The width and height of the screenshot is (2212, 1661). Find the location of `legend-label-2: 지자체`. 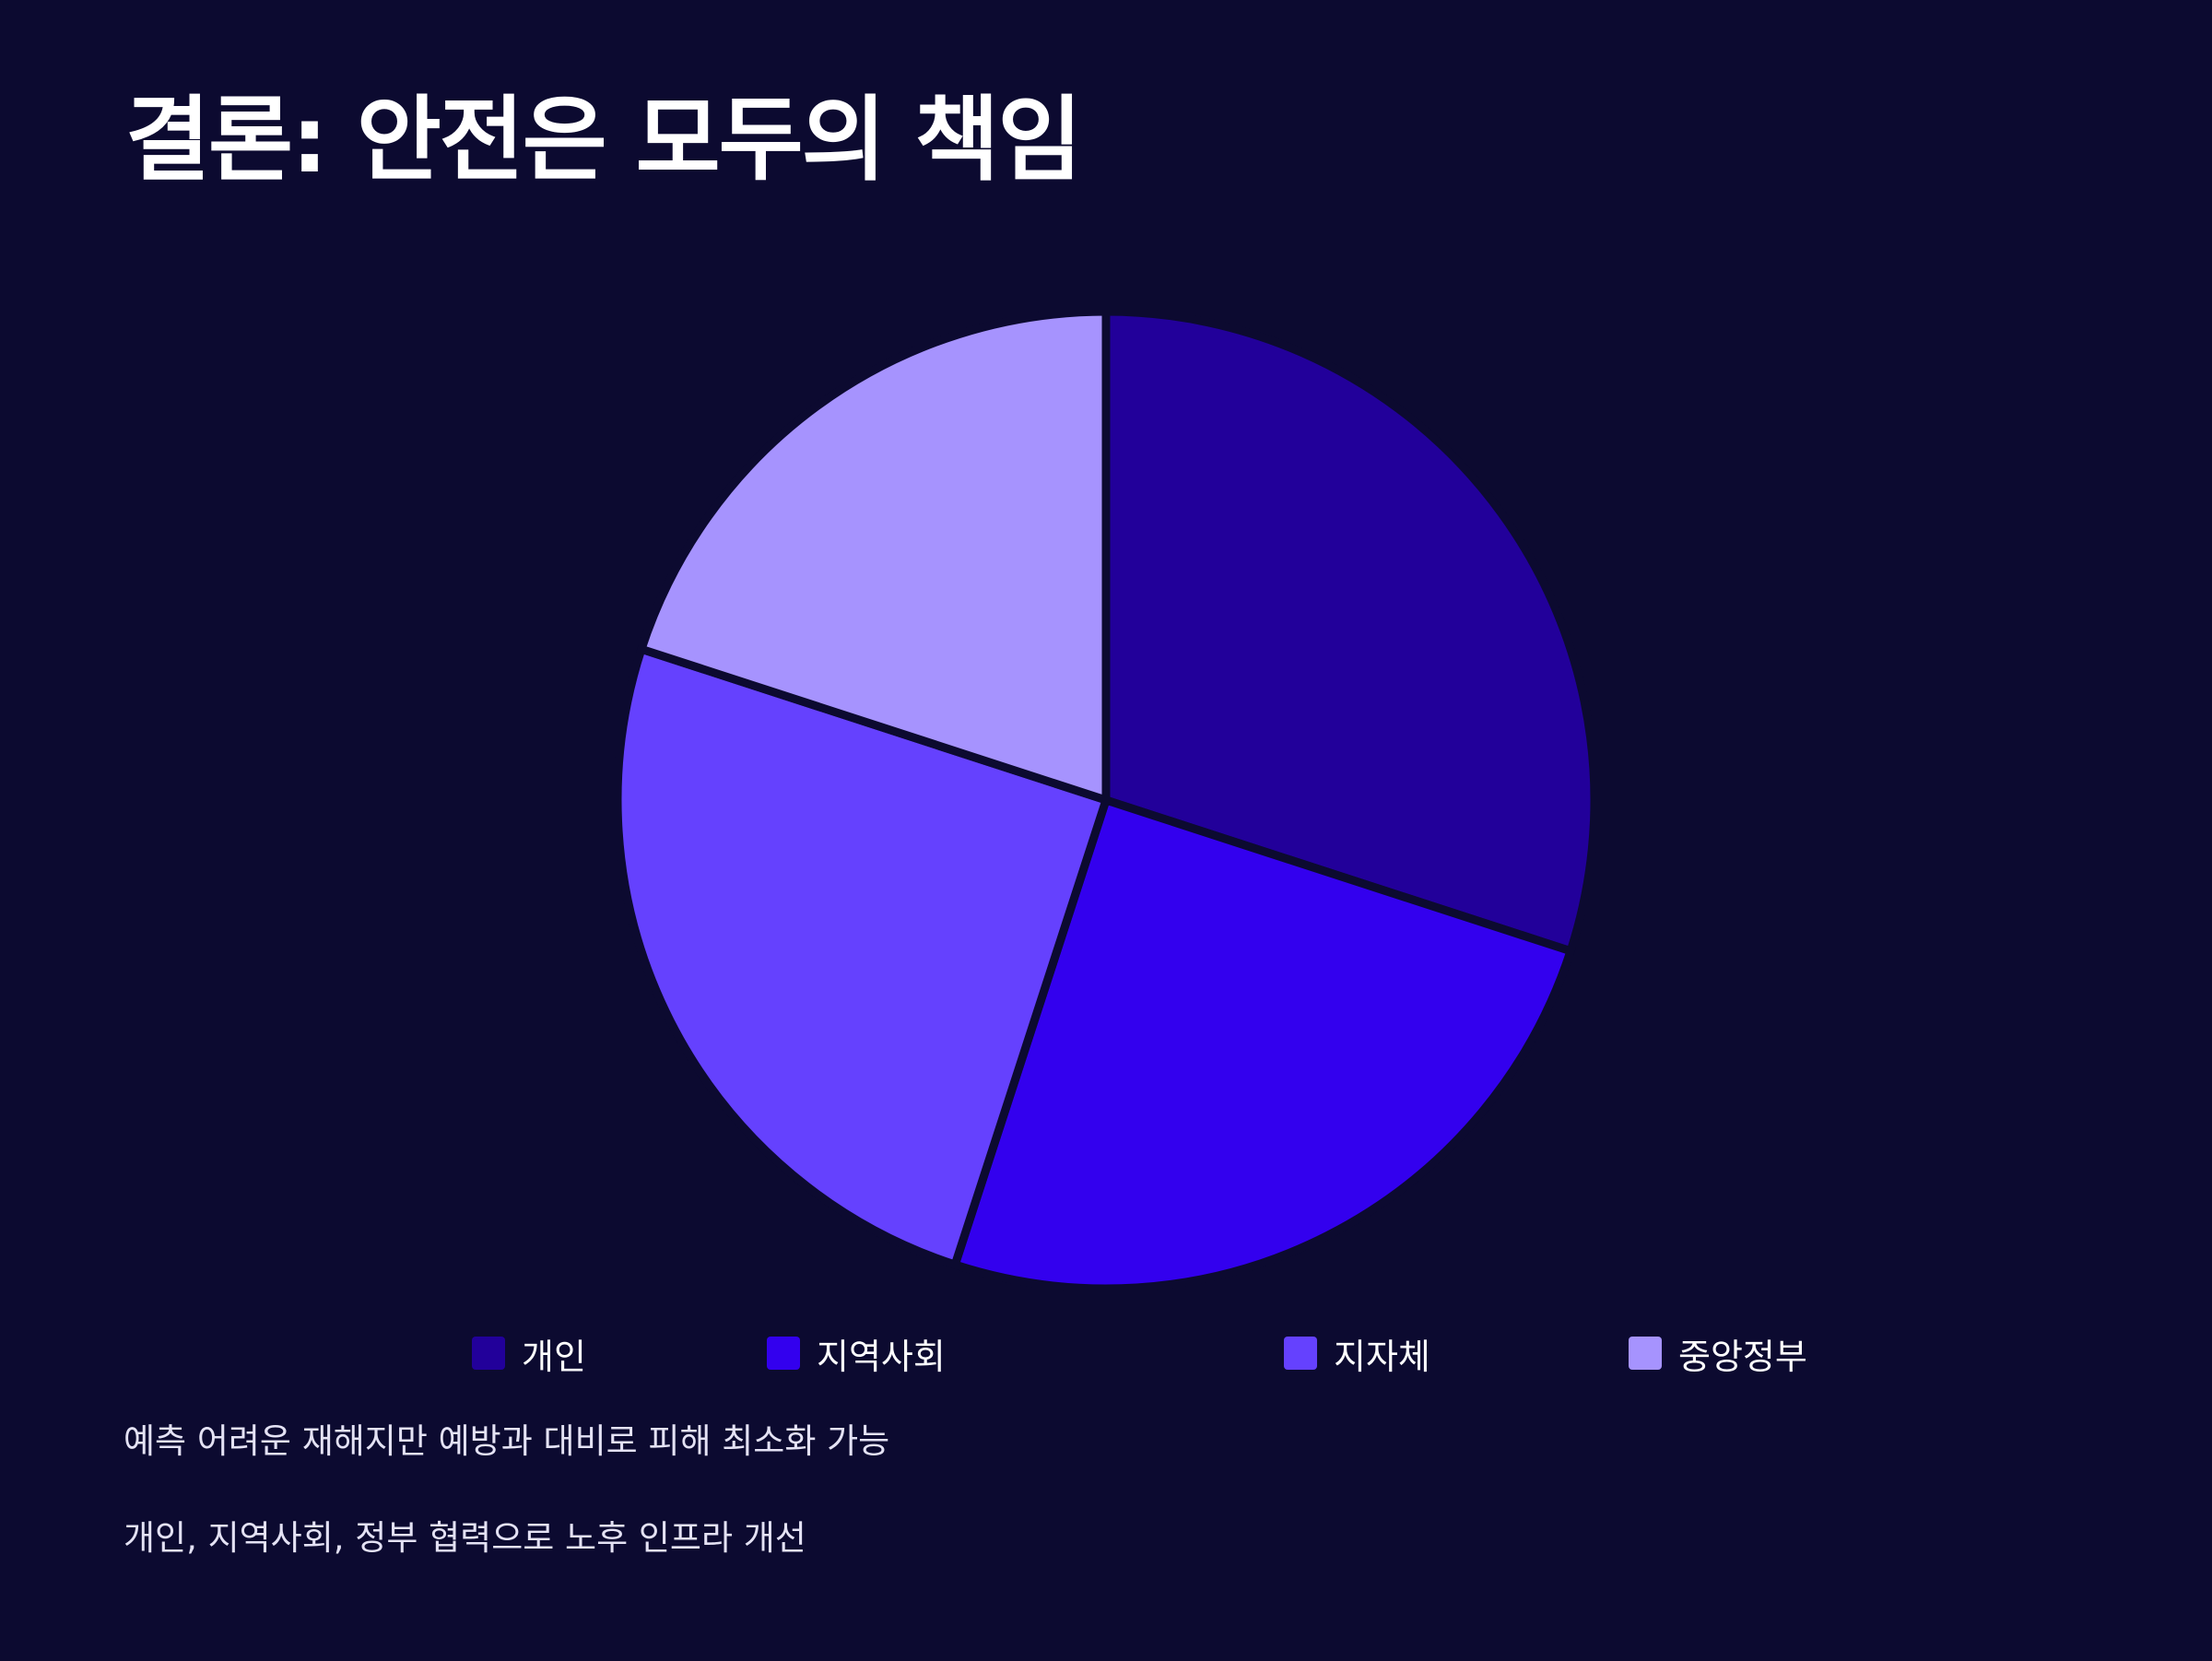

legend-label-2: 지자체 is located at coordinates (1382, 1357).